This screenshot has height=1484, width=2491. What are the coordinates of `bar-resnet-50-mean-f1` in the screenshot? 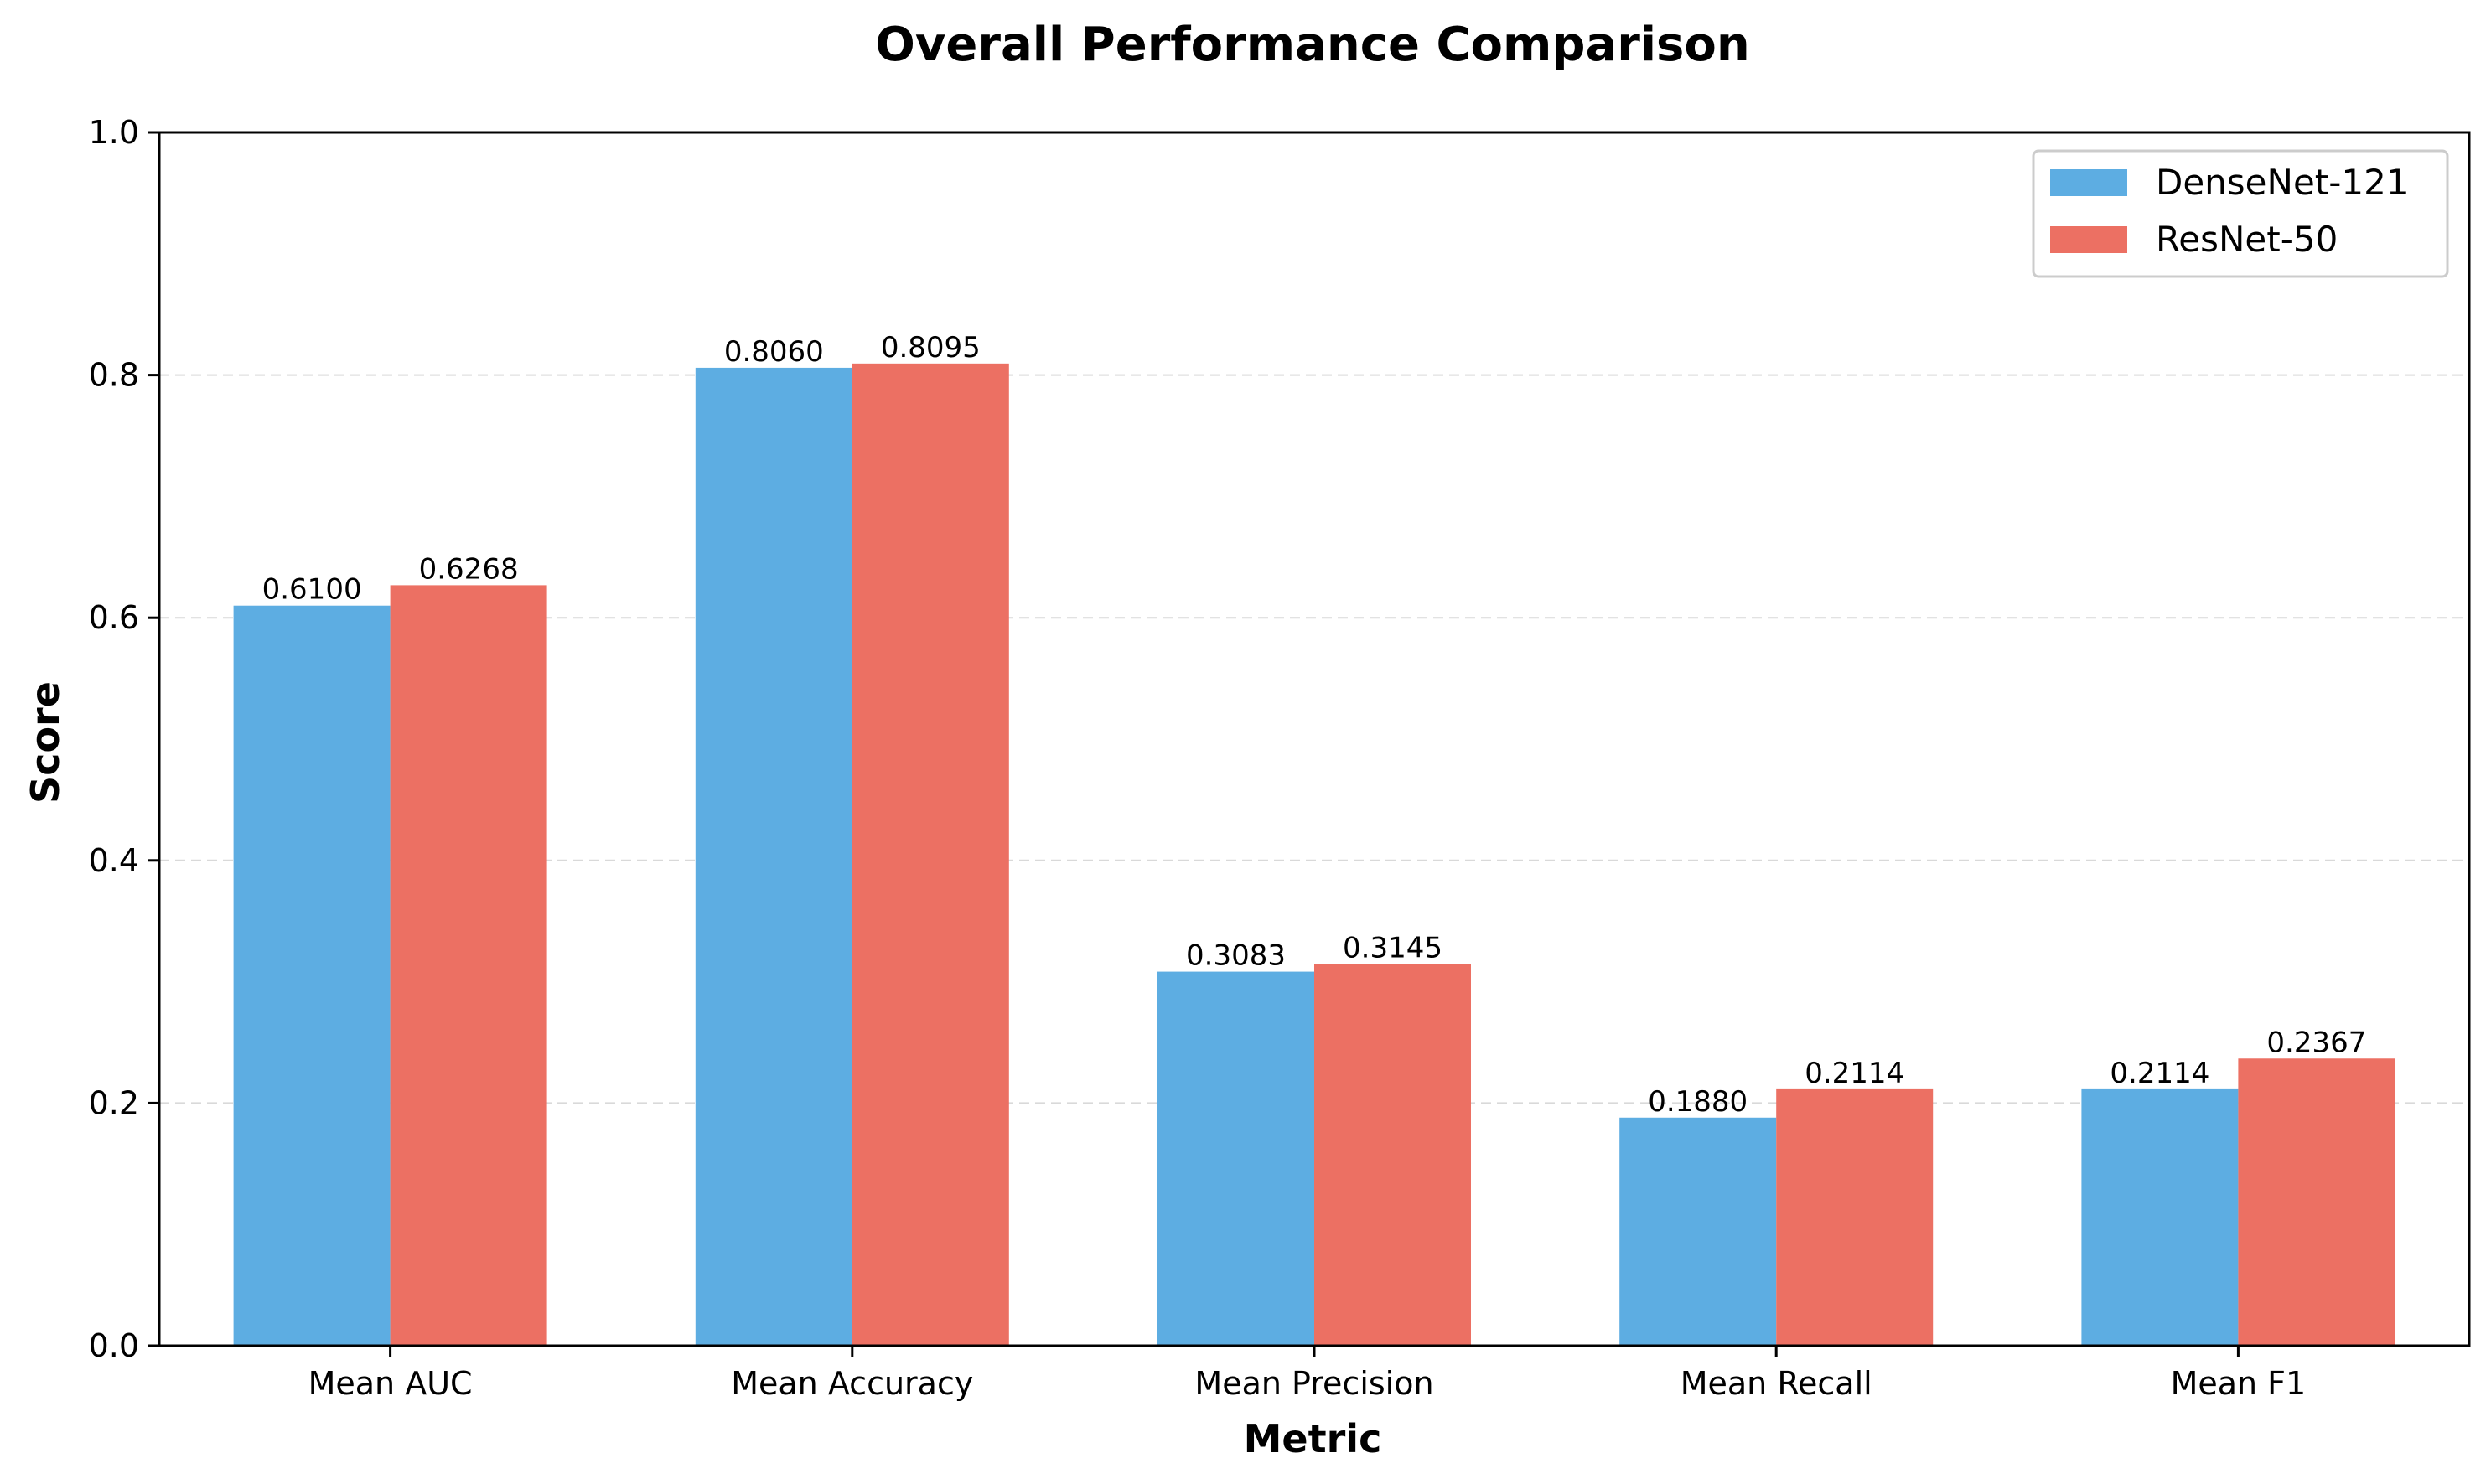 It's located at (2316, 1202).